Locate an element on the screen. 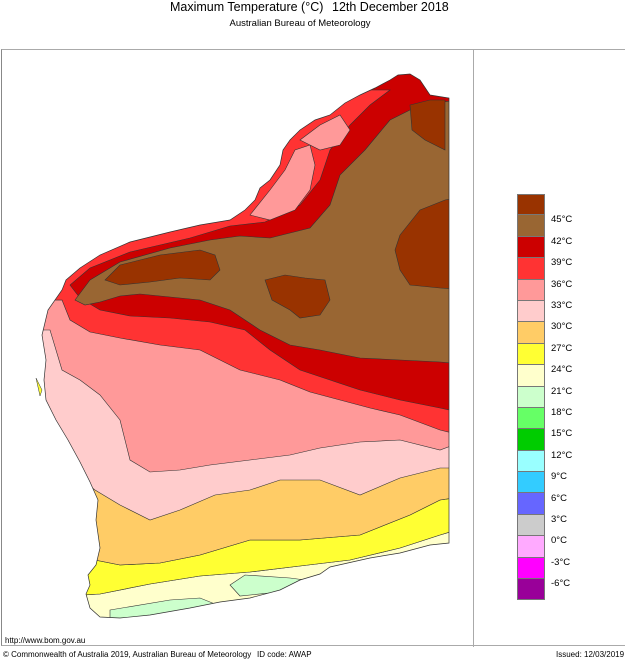 Image resolution: width=626 pixels, height=659 pixels. legend-label: 36°C is located at coordinates (562, 284).